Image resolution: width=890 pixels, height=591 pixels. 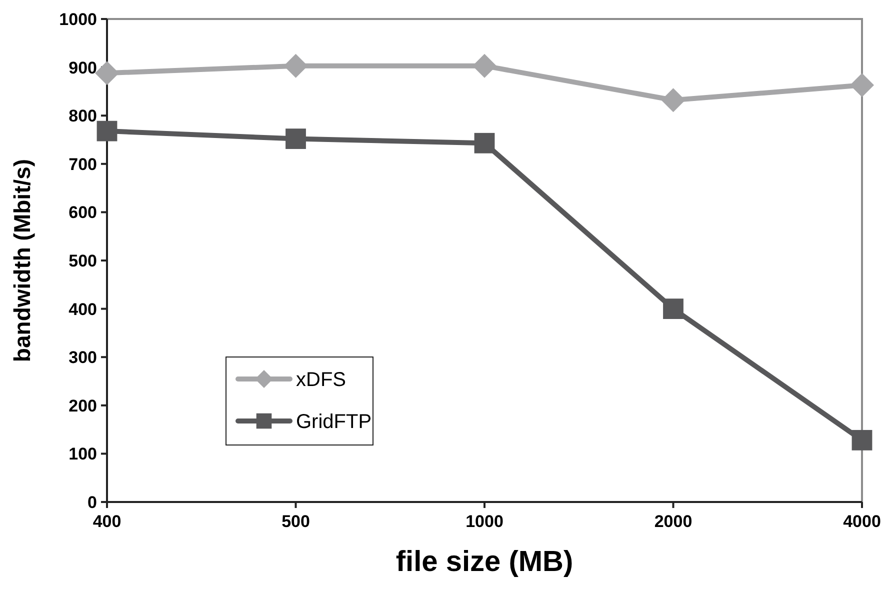 What do you see at coordinates (485, 562) in the screenshot?
I see `x-axis-title: file size (MB)` at bounding box center [485, 562].